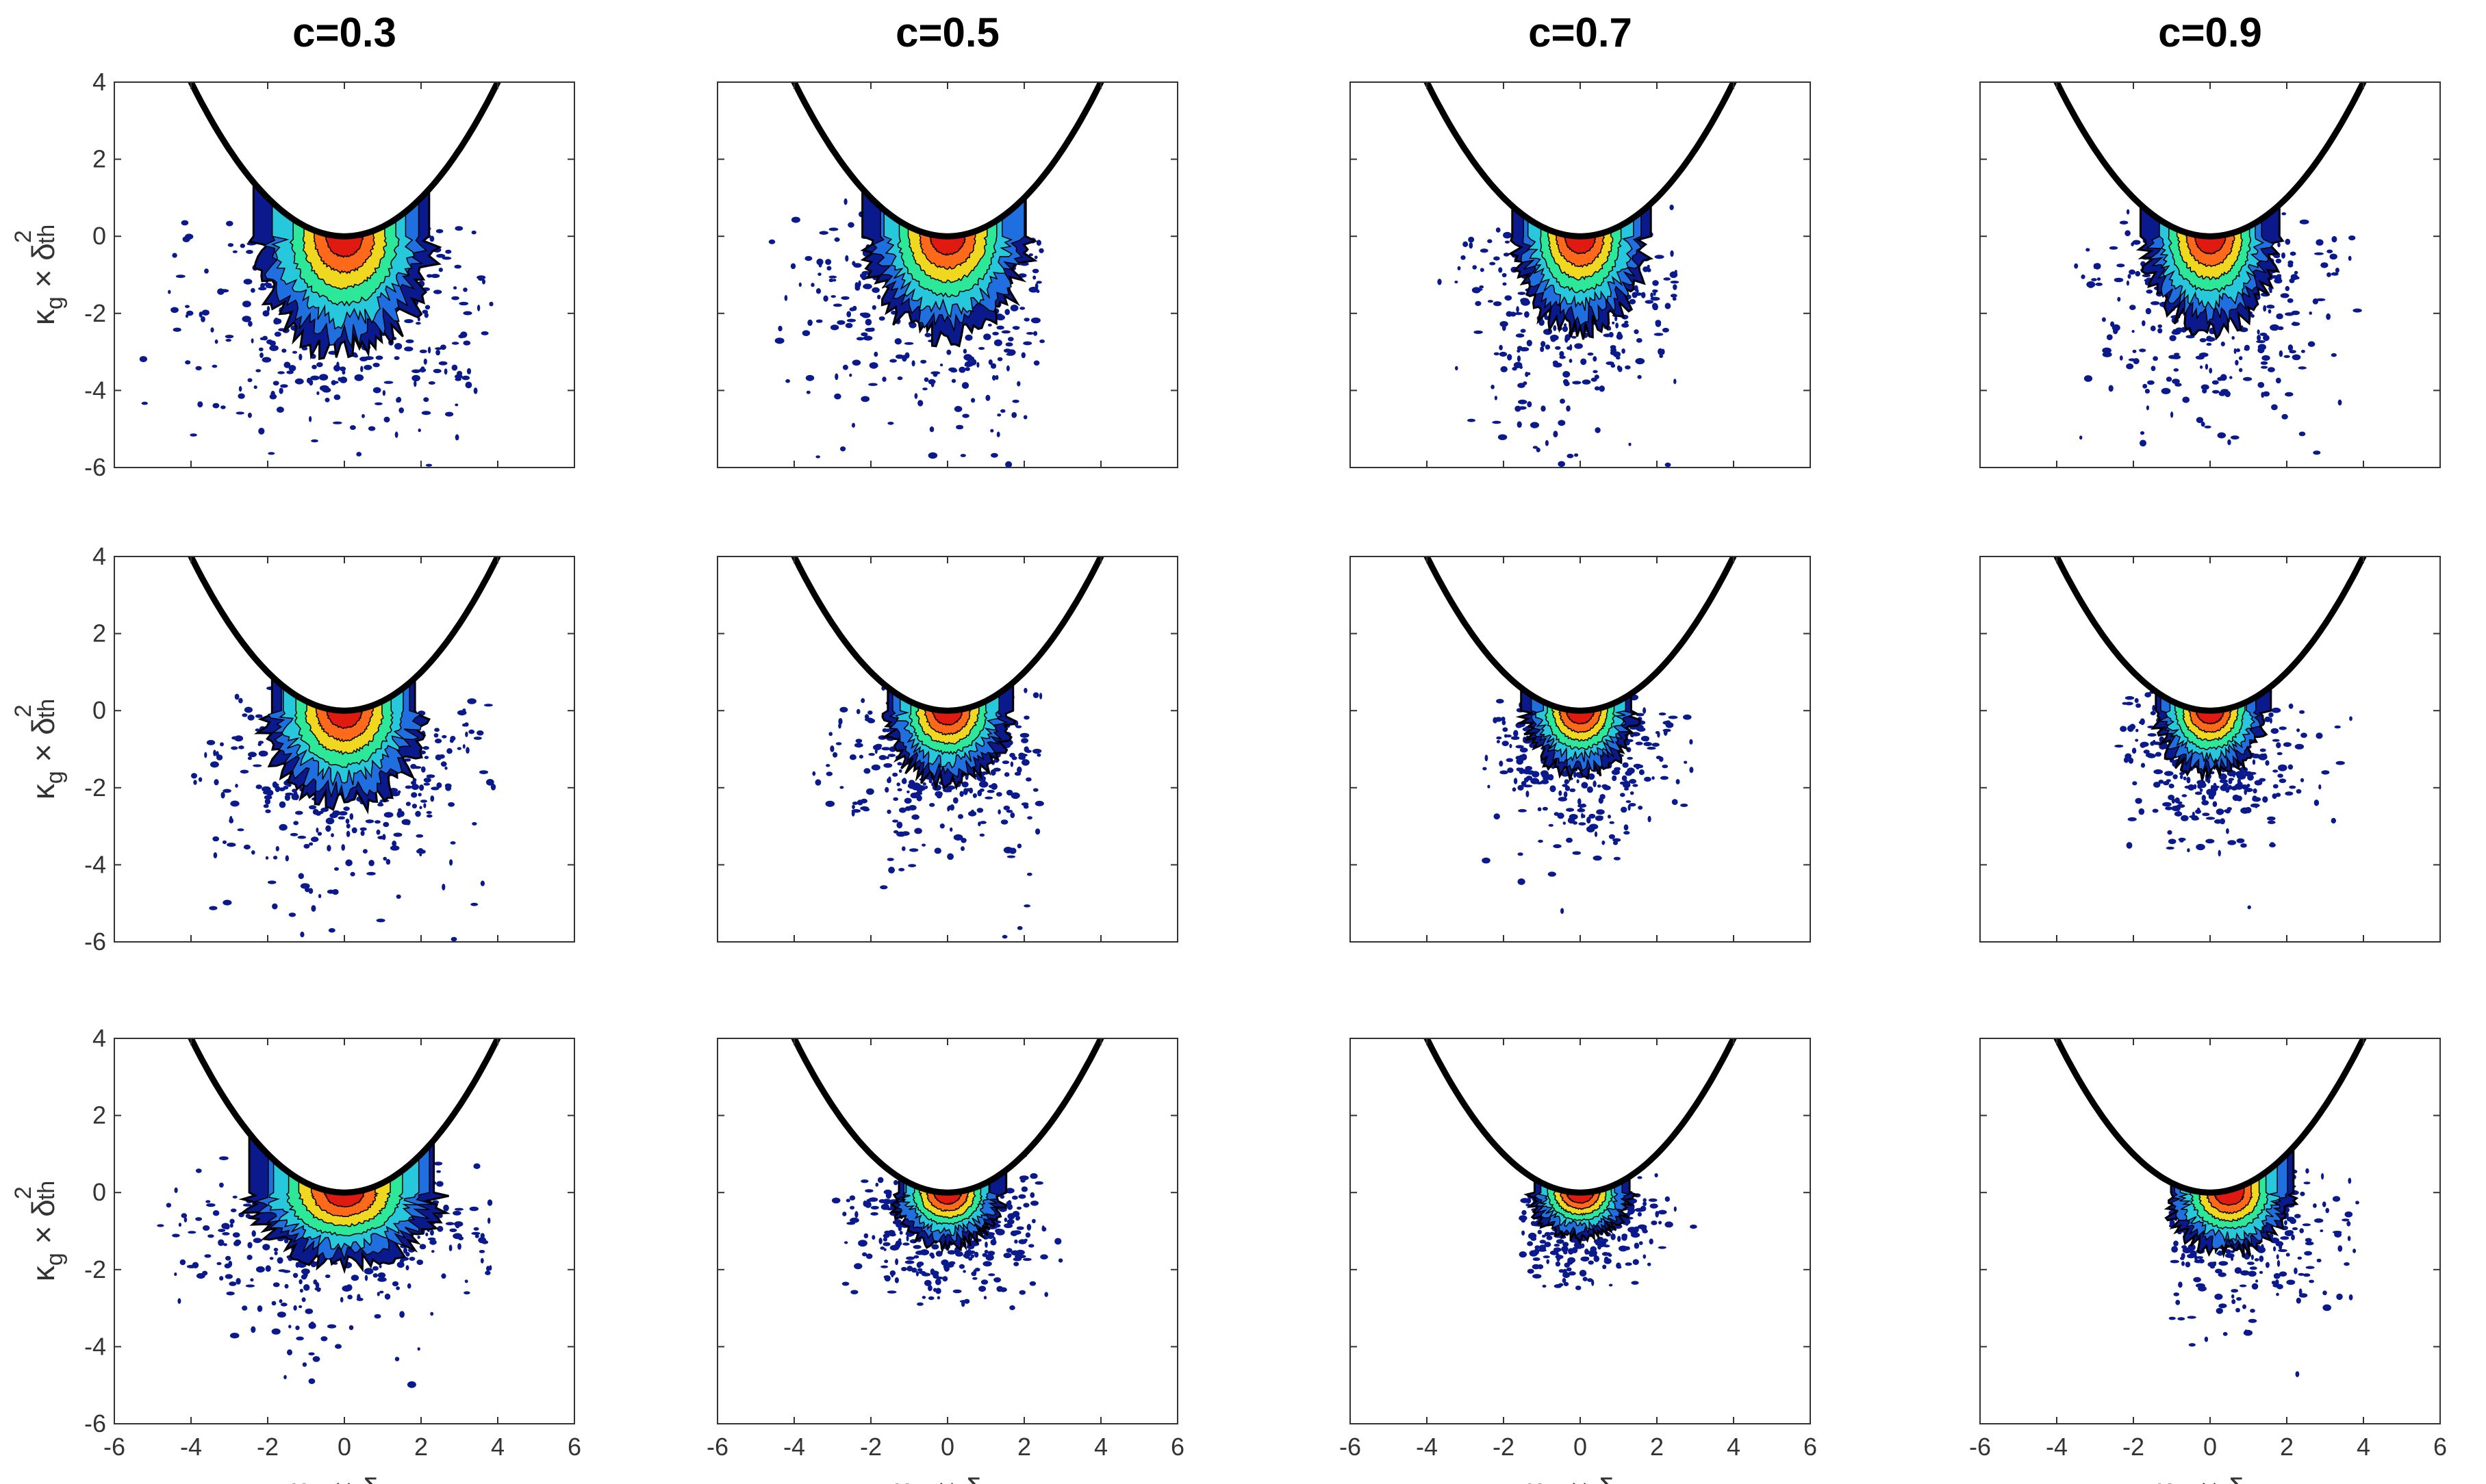 Image resolution: width=2486 pixels, height=1484 pixels. What do you see at coordinates (794, 1447) in the screenshot?
I see `x-tick-label: -4` at bounding box center [794, 1447].